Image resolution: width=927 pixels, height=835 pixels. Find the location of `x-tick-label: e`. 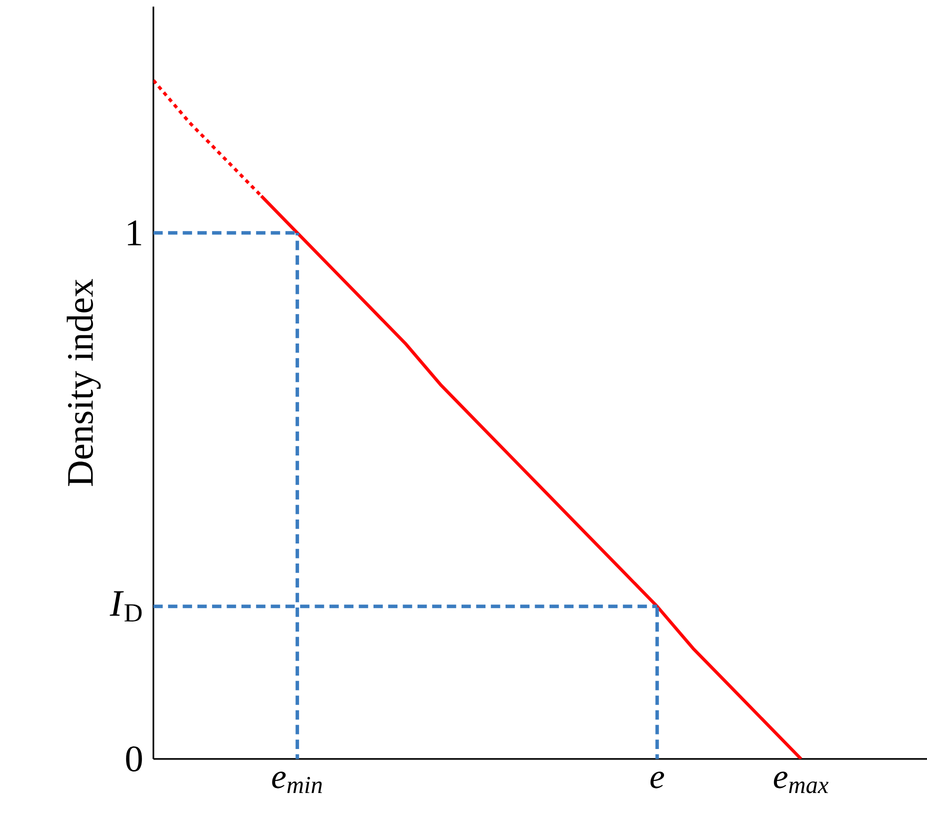

x-tick-label: e is located at coordinates (657, 780).